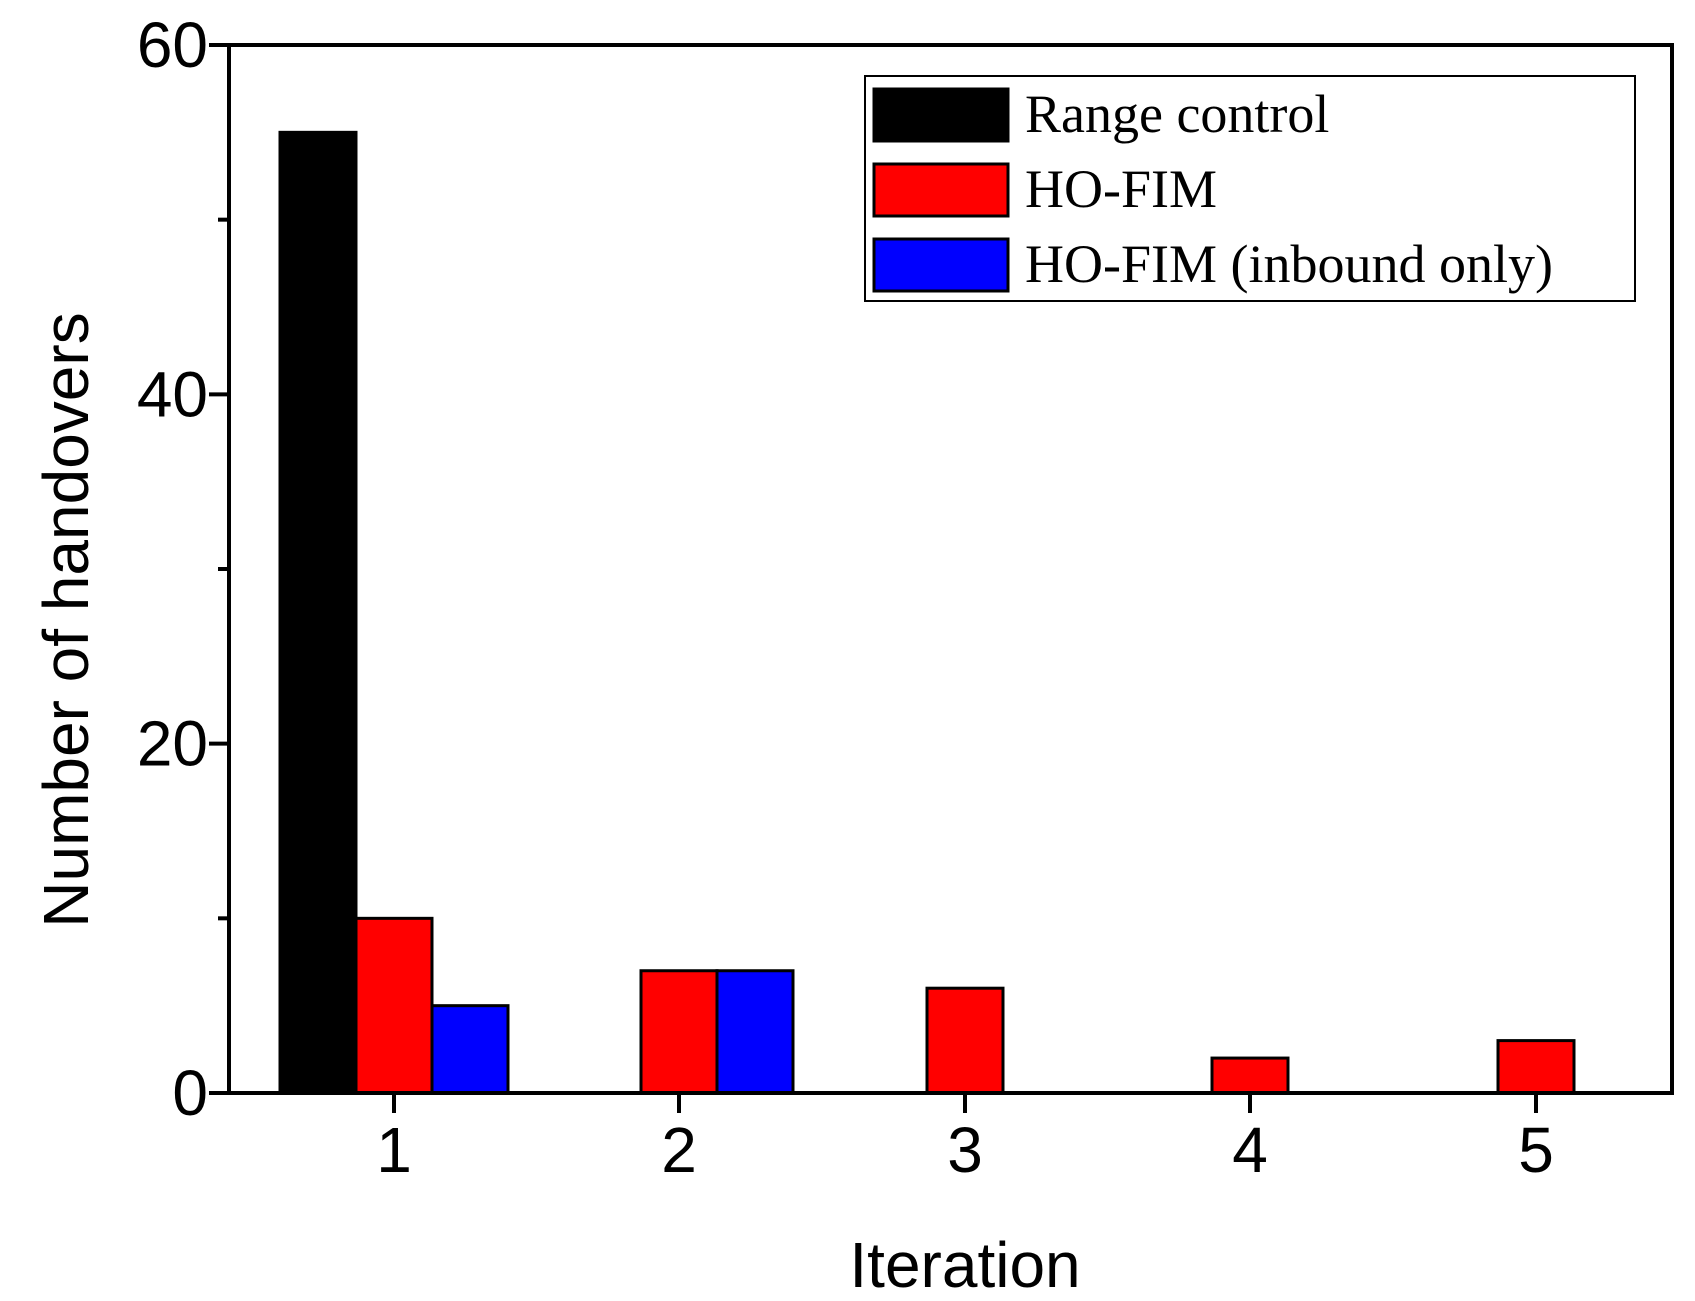  What do you see at coordinates (172, 45) in the screenshot?
I see `y-tick-label: 60` at bounding box center [172, 45].